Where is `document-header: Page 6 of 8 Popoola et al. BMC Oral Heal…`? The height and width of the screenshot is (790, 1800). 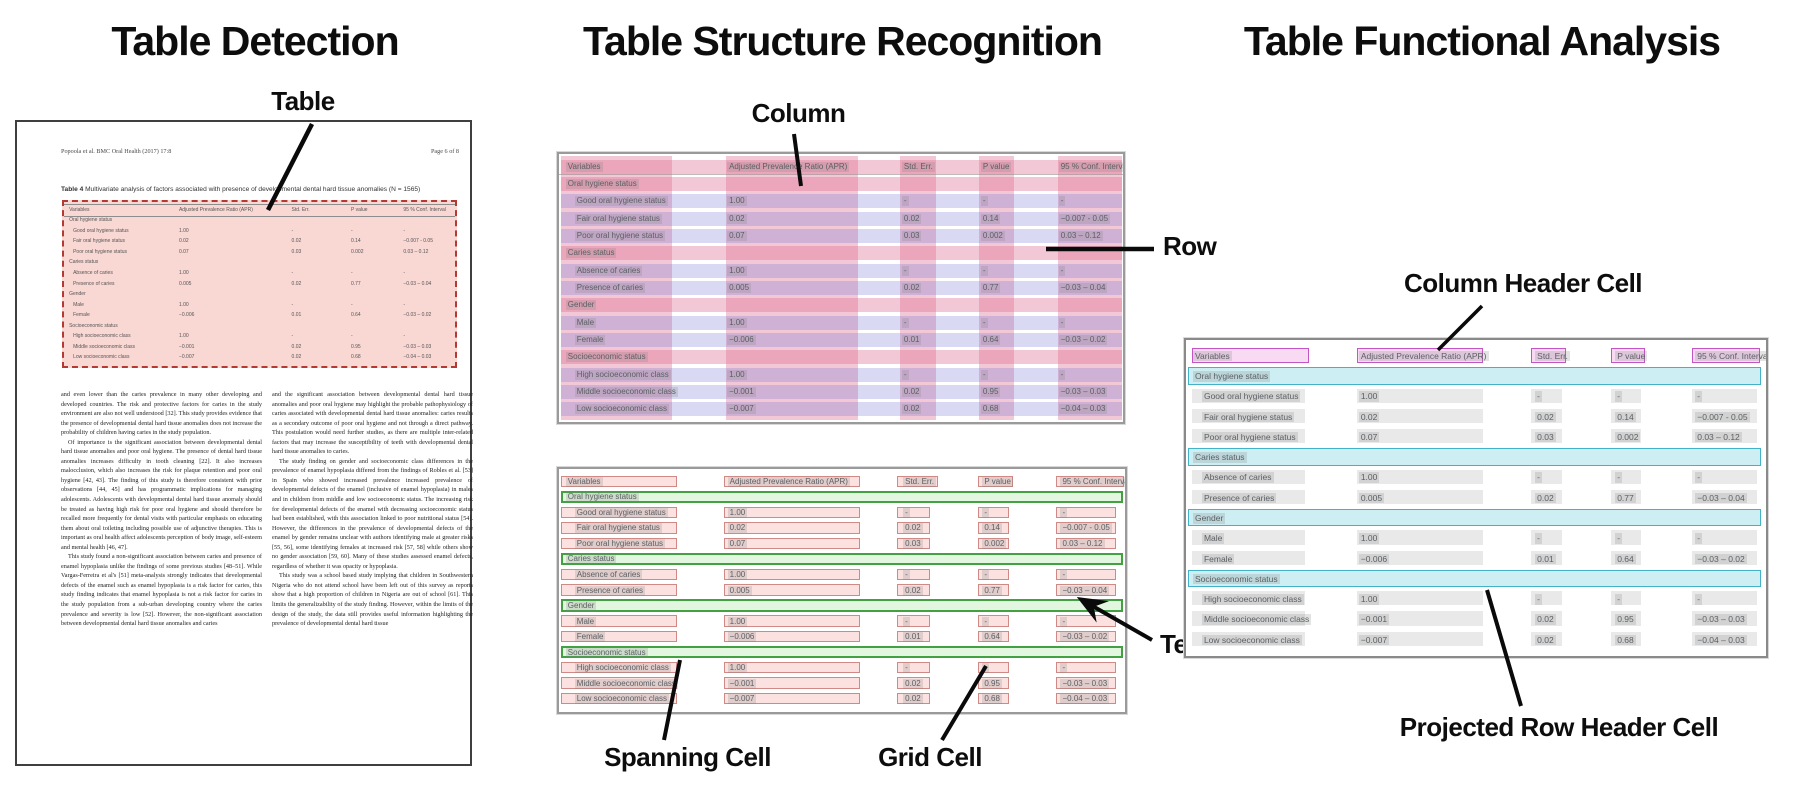
document-header: Page 6 of 8 Popoola et al. BMC Oral Heal… is located at coordinates (260, 151).